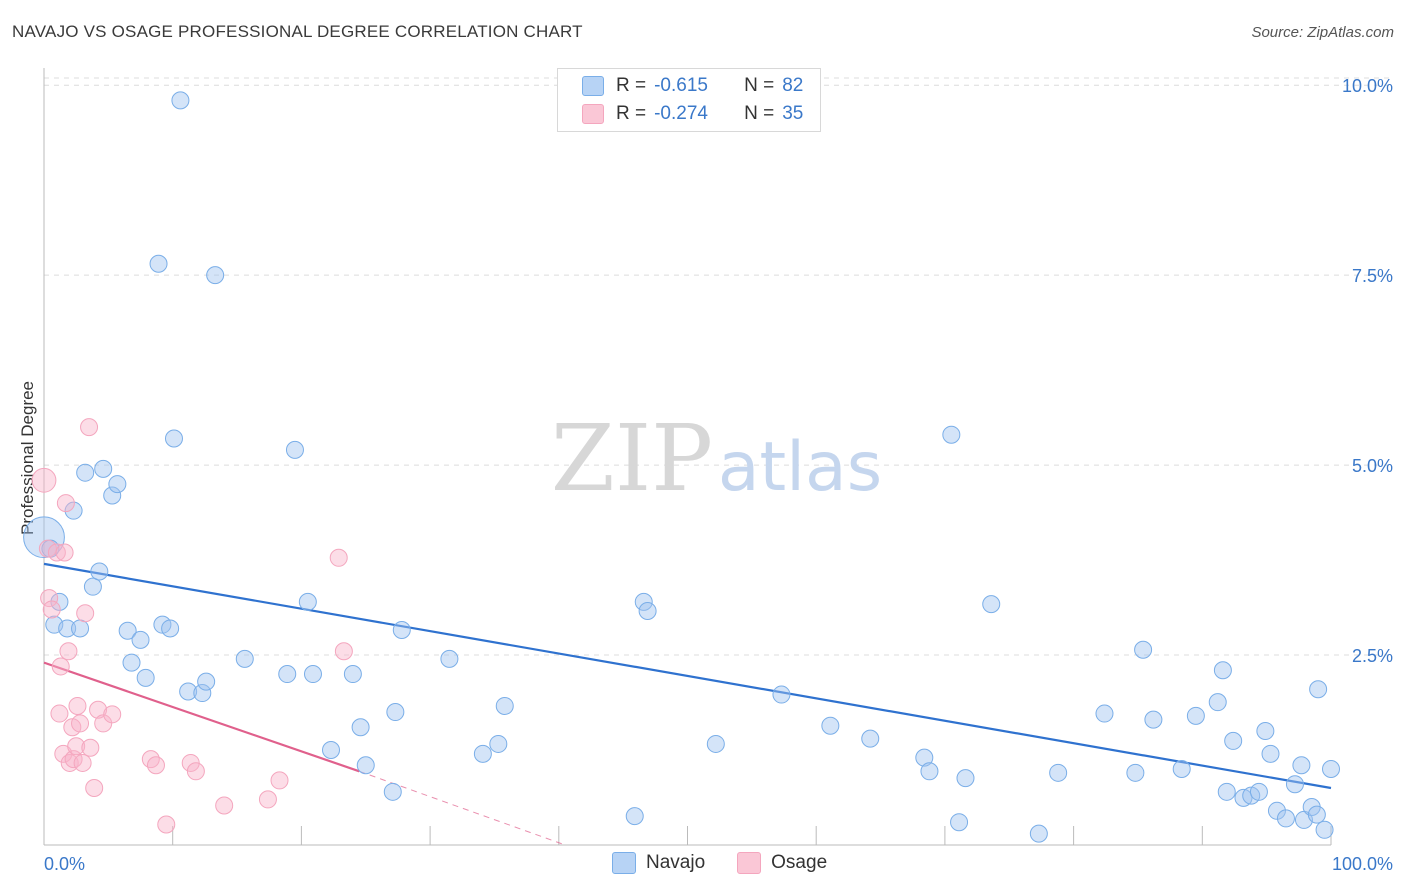  Describe the element at coordinates (799, 862) in the screenshot. I see `legend-label-osage: Osage` at that location.